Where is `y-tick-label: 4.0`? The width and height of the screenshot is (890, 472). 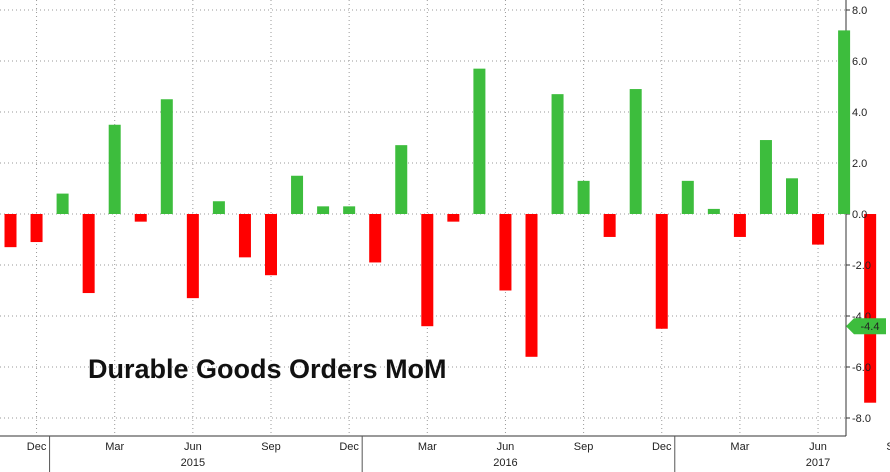
y-tick-label: 4.0 is located at coordinates (859, 113).